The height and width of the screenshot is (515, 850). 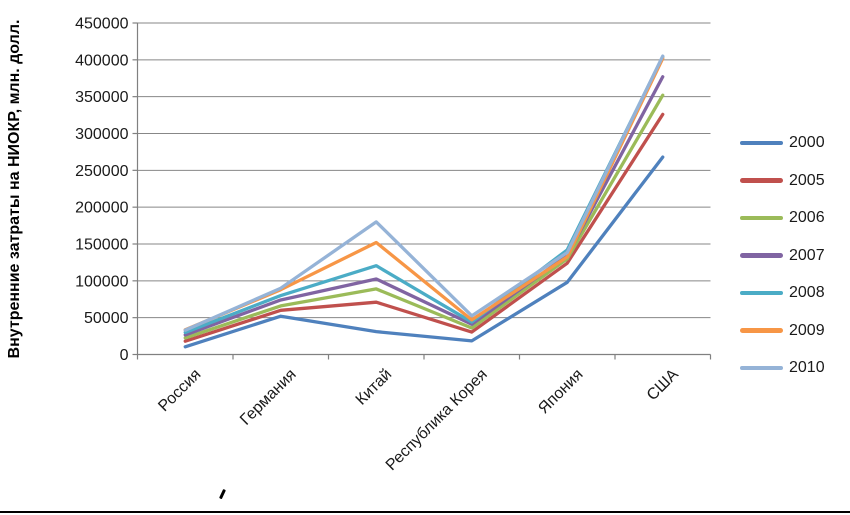 What do you see at coordinates (425, 512) in the screenshot?
I see `bottom-divider-line` at bounding box center [425, 512].